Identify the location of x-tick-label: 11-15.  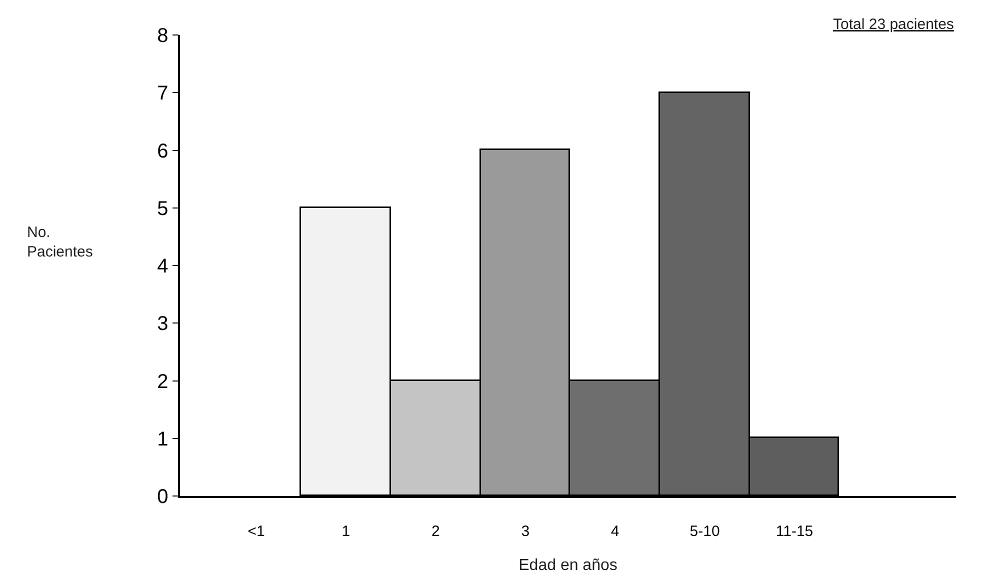
(795, 531).